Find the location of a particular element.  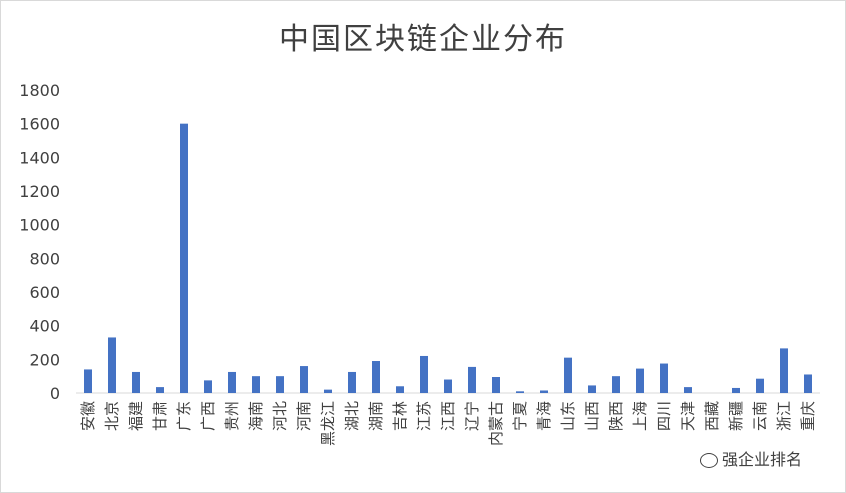

bar-云南 is located at coordinates (760, 385).